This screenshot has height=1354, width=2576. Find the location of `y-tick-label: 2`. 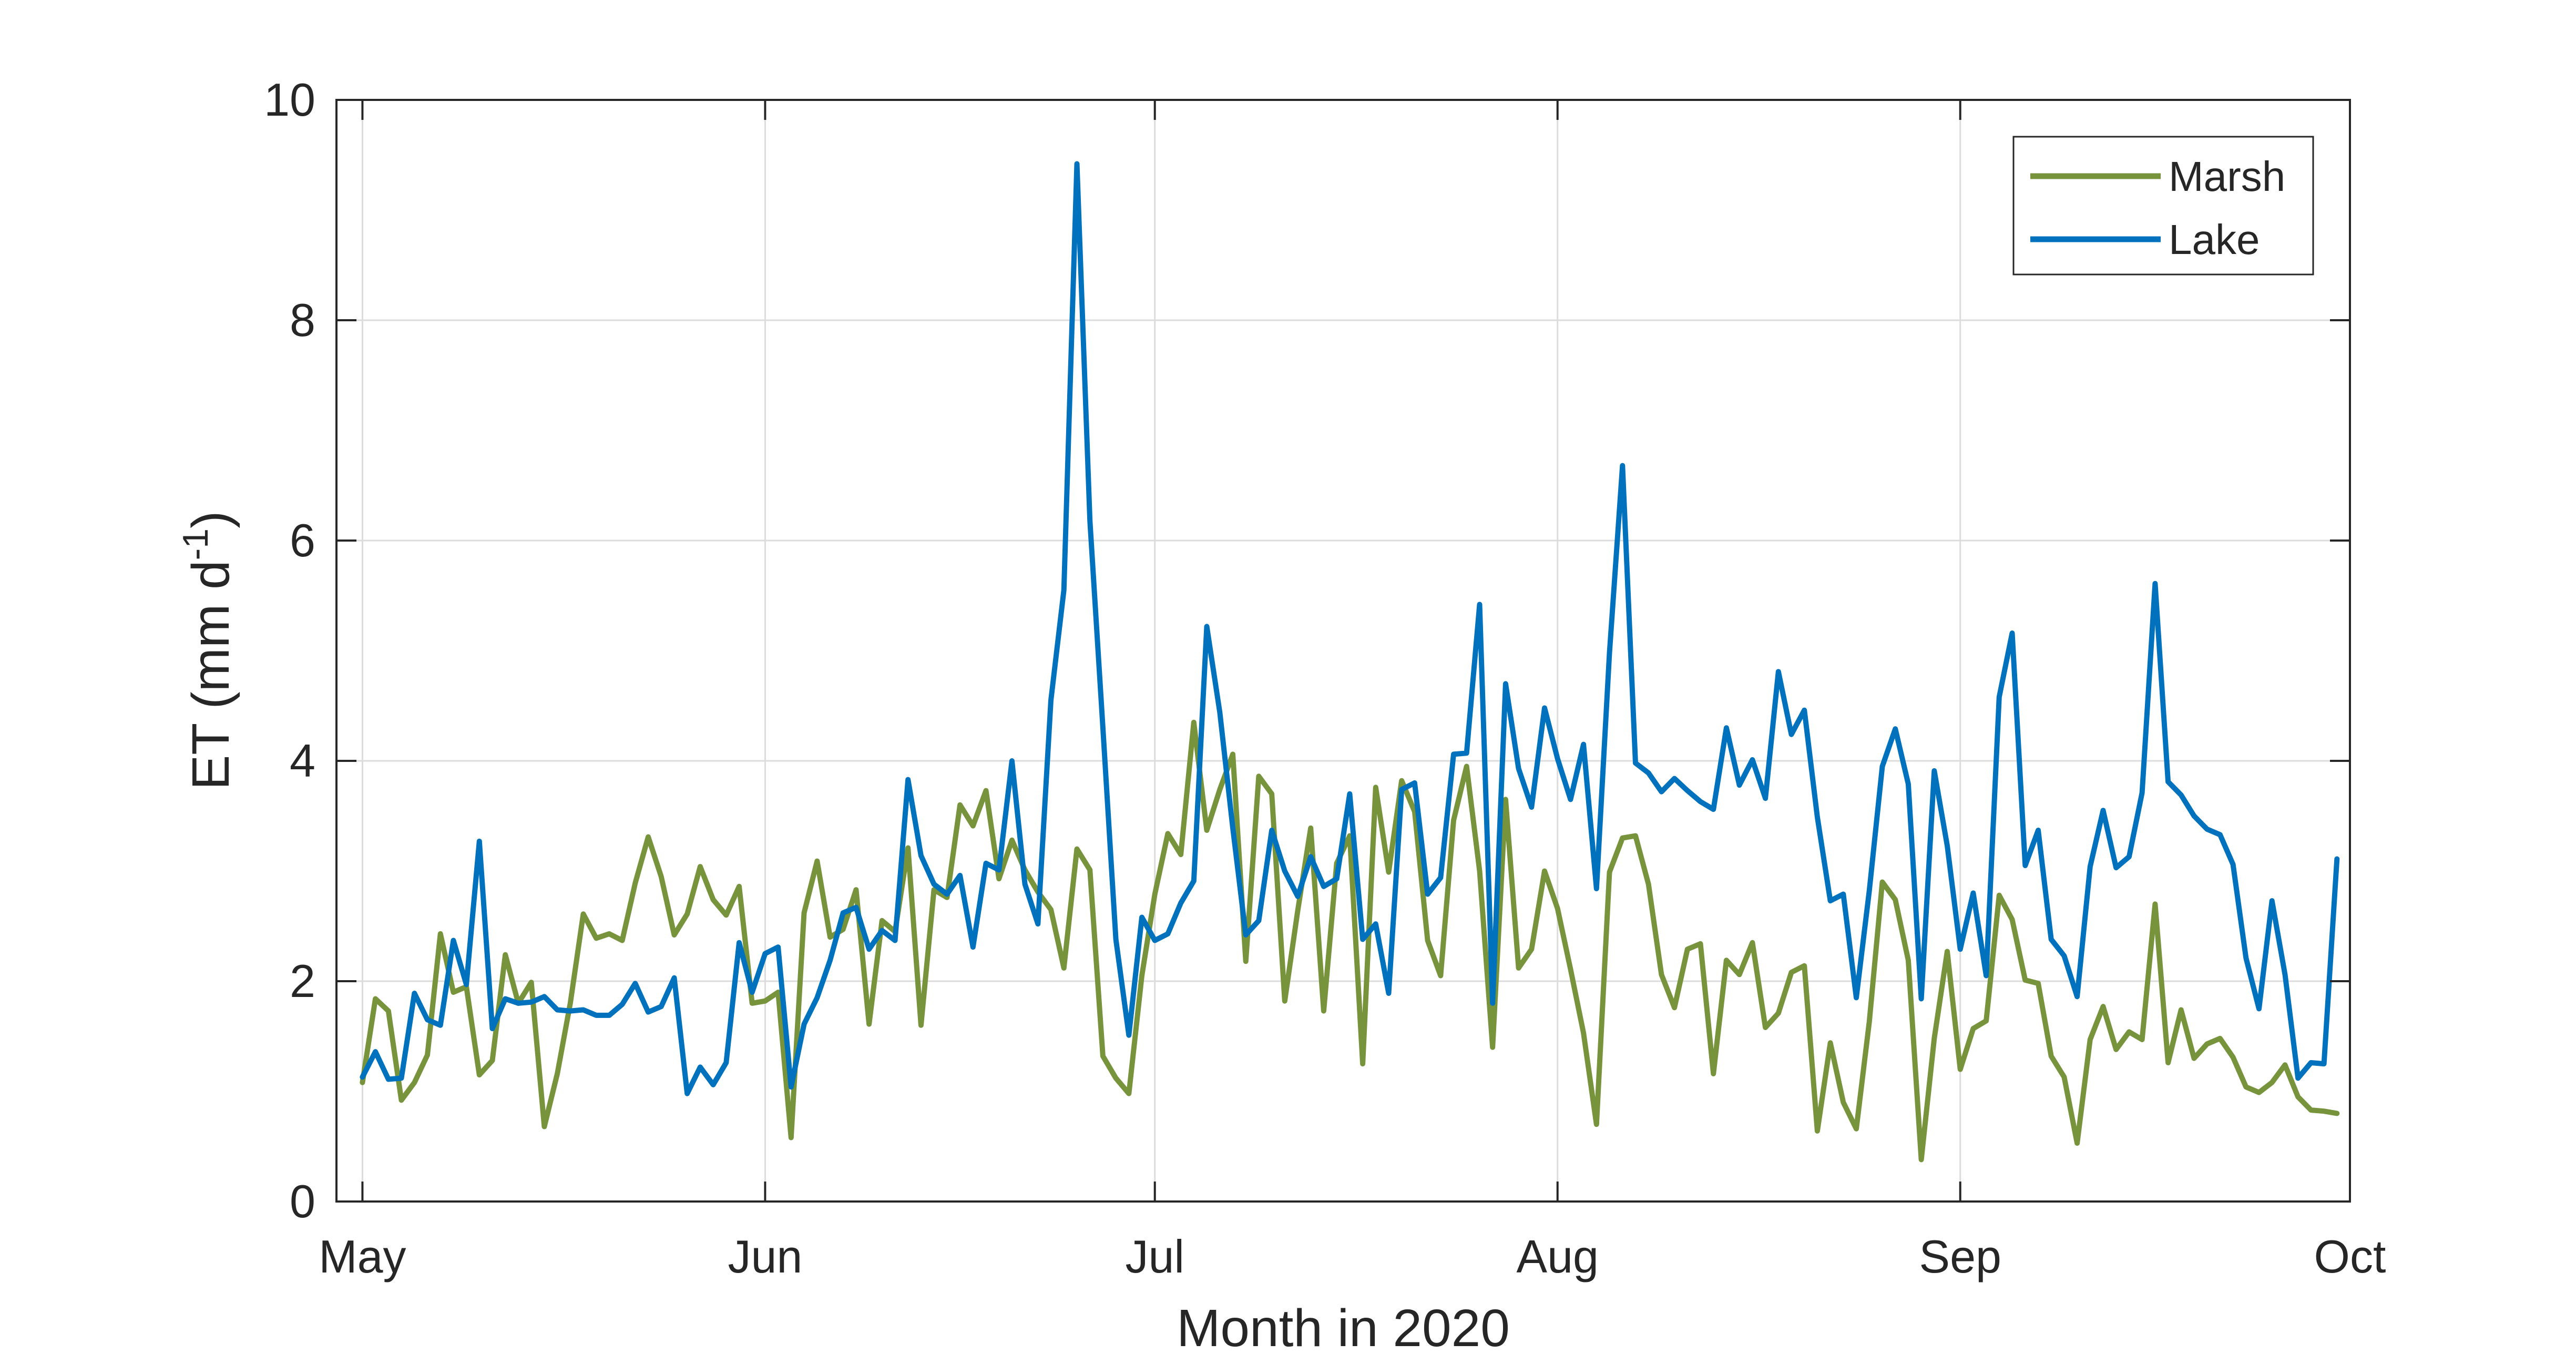

y-tick-label: 2 is located at coordinates (302, 981).